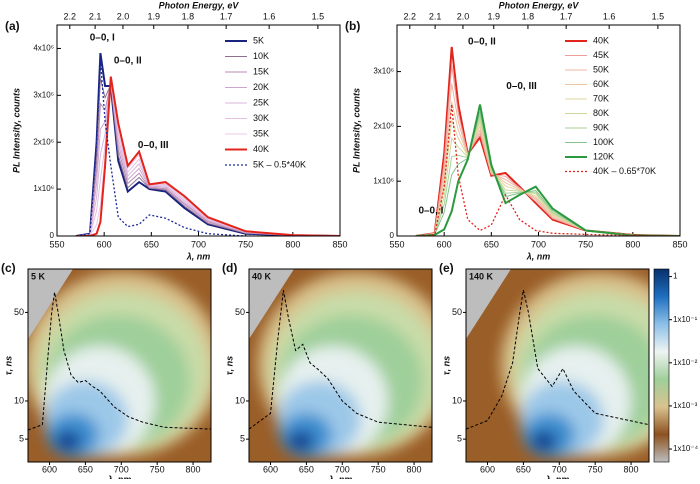 This screenshot has height=484, width=700. What do you see at coordinates (459, 439) in the screenshot?
I see `y-tick-label: 5` at bounding box center [459, 439].